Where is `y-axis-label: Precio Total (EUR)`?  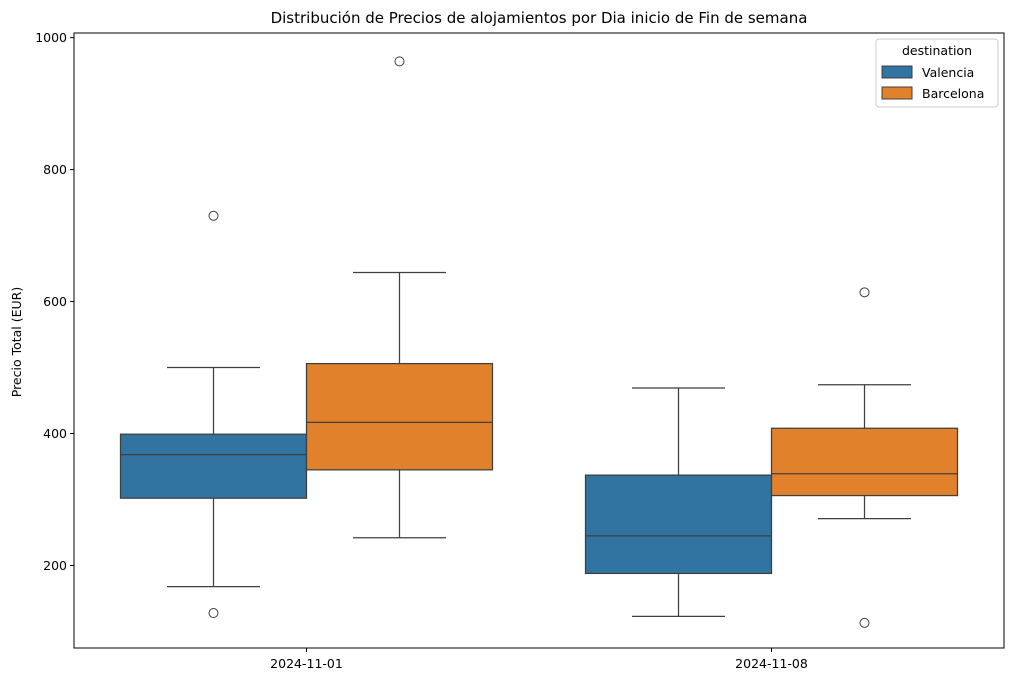
y-axis-label: Precio Total (EUR) is located at coordinates (16, 342).